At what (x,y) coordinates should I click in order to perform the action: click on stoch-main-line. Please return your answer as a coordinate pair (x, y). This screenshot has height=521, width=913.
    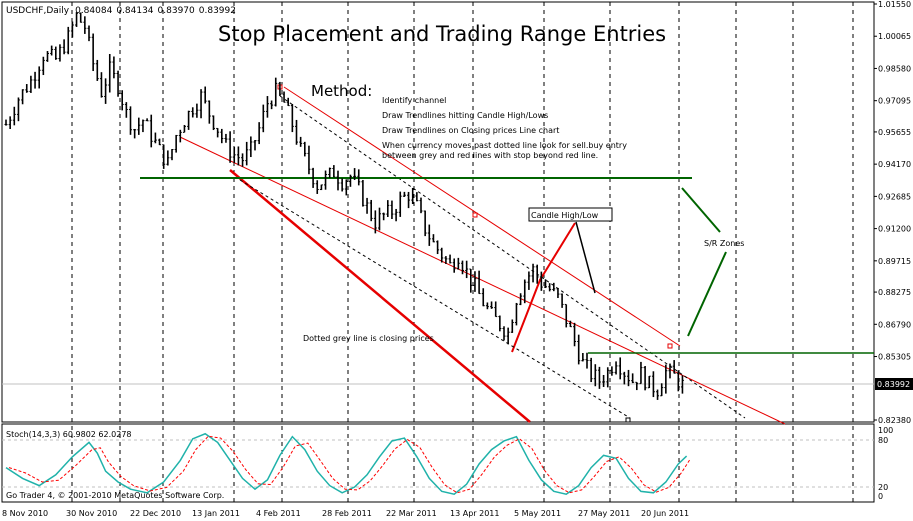
    Looking at the image, I should click on (346, 464).